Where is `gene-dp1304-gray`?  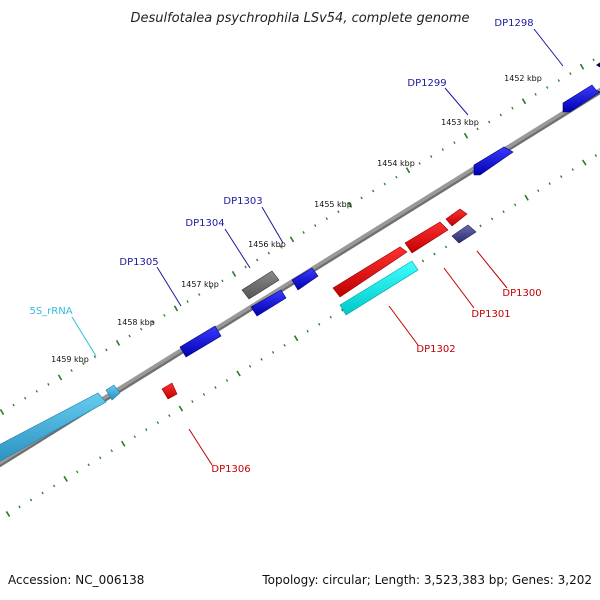
gene-dp1304-gray is located at coordinates (260, 285).